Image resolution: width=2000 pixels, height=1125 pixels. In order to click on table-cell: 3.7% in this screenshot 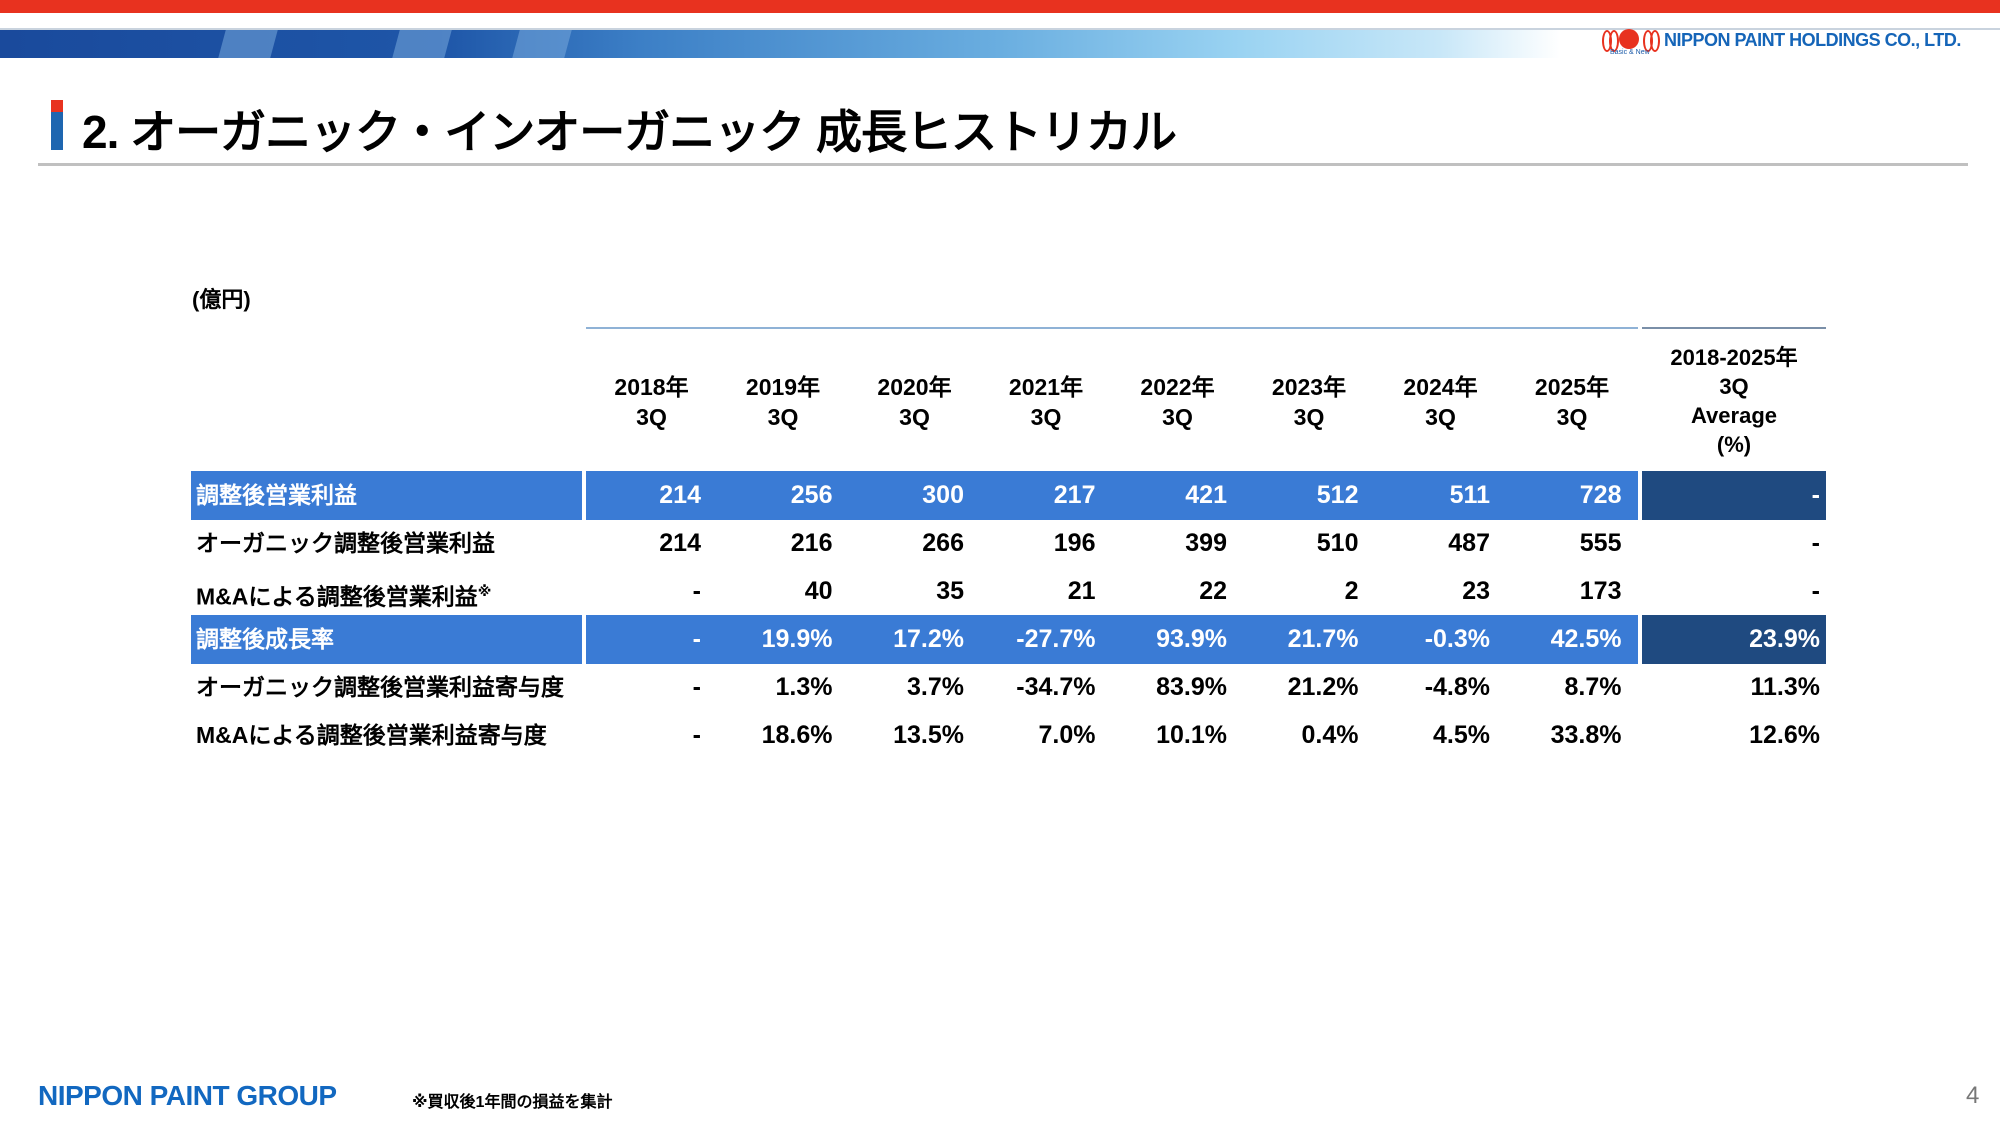, I will do `click(935, 687)`.